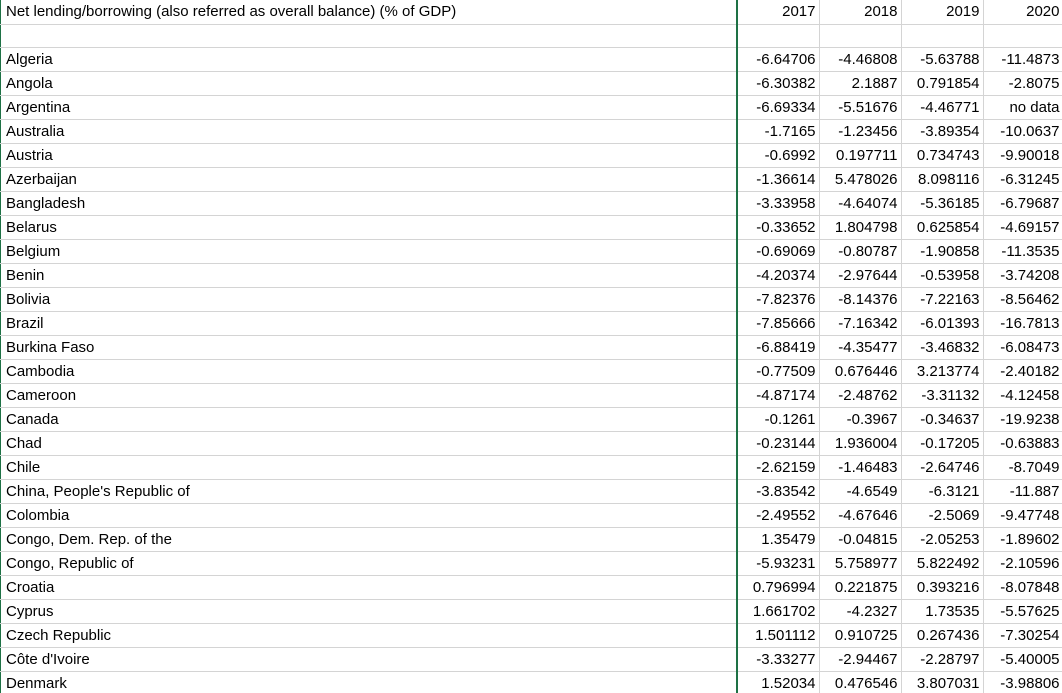 This screenshot has height=693, width=1062. What do you see at coordinates (778, 179) in the screenshot?
I see `value-cell: -1.36614` at bounding box center [778, 179].